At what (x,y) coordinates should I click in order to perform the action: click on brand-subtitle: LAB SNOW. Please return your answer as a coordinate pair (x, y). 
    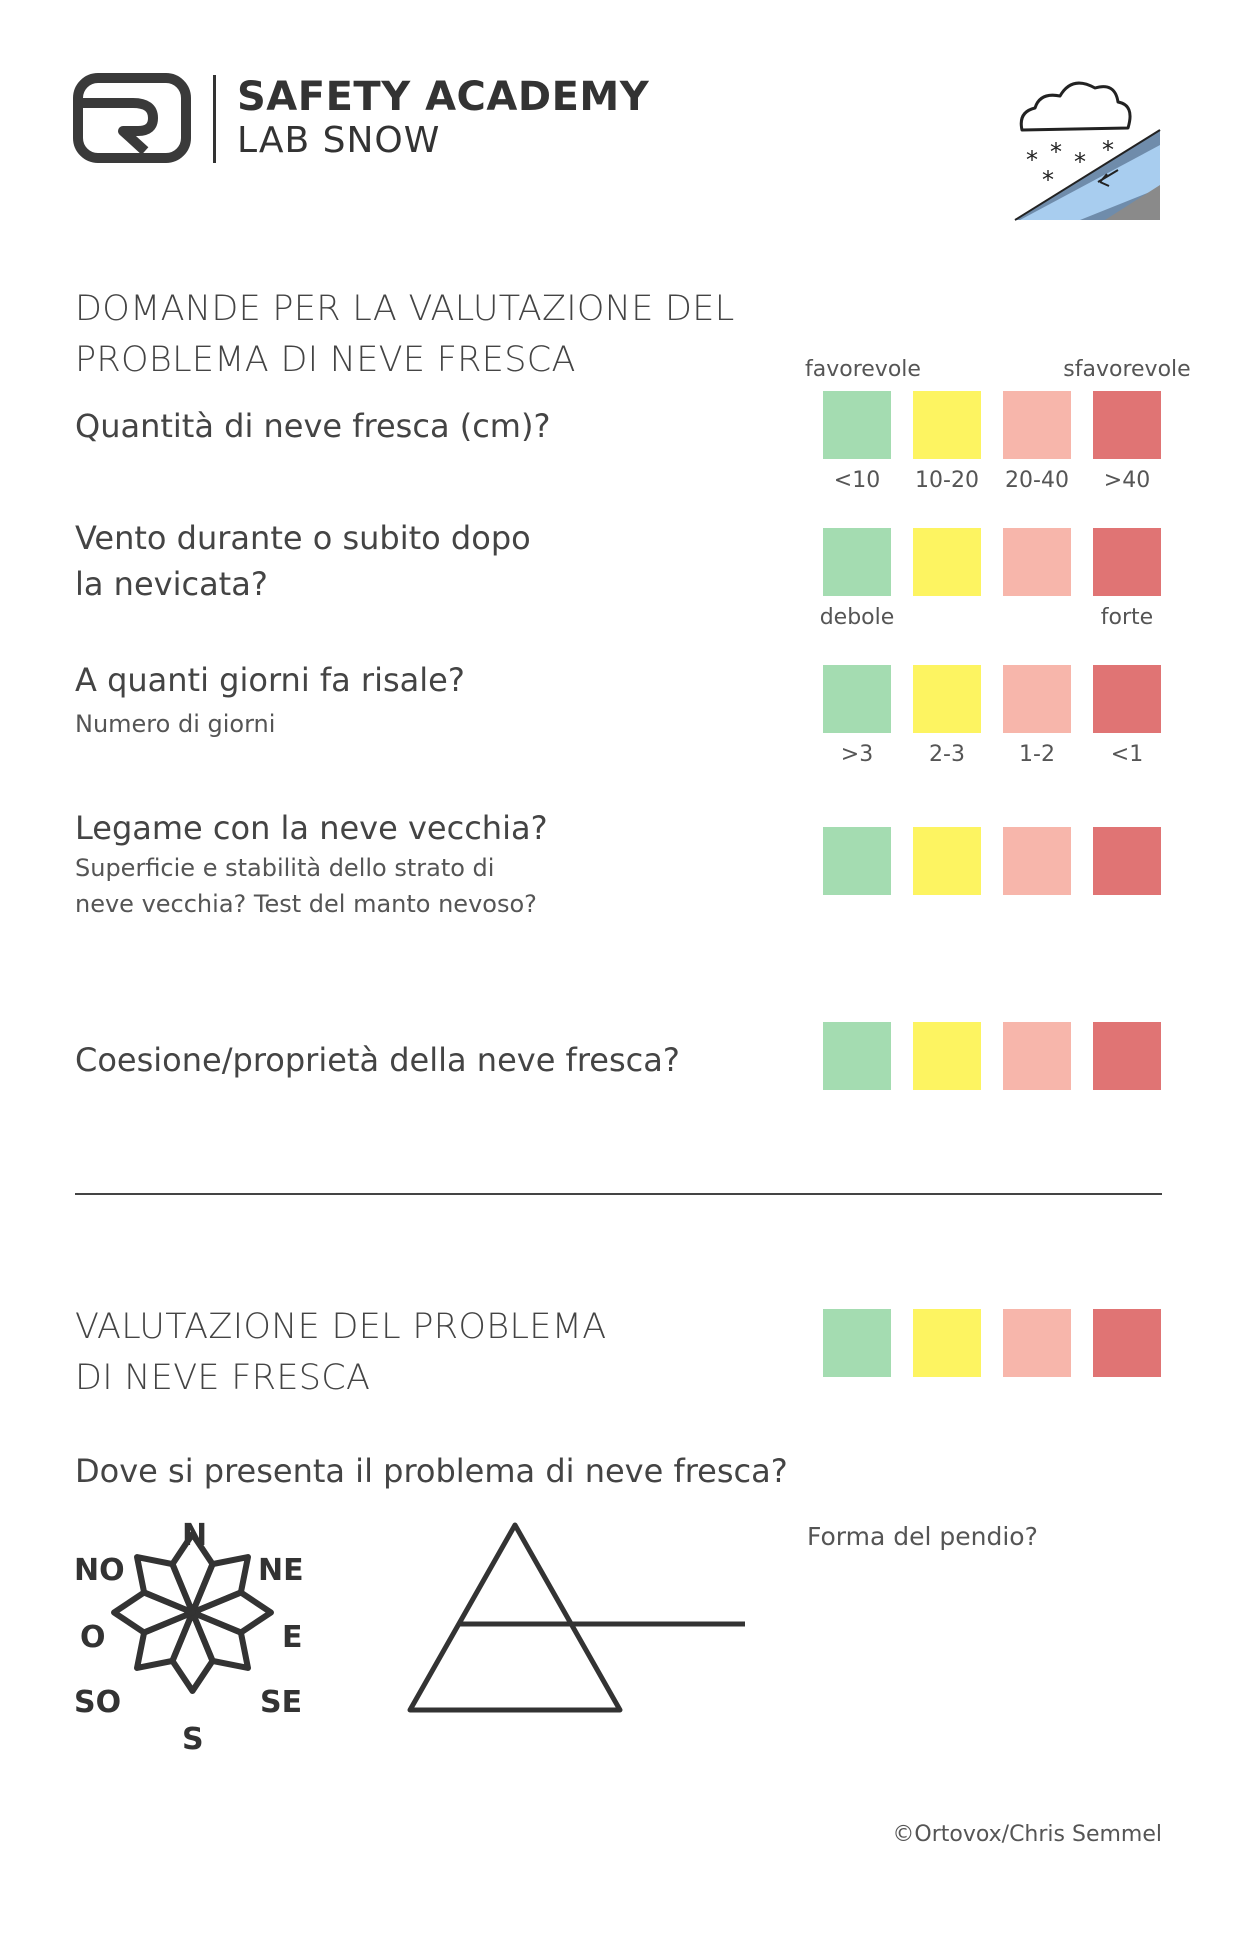
    Looking at the image, I should click on (339, 140).